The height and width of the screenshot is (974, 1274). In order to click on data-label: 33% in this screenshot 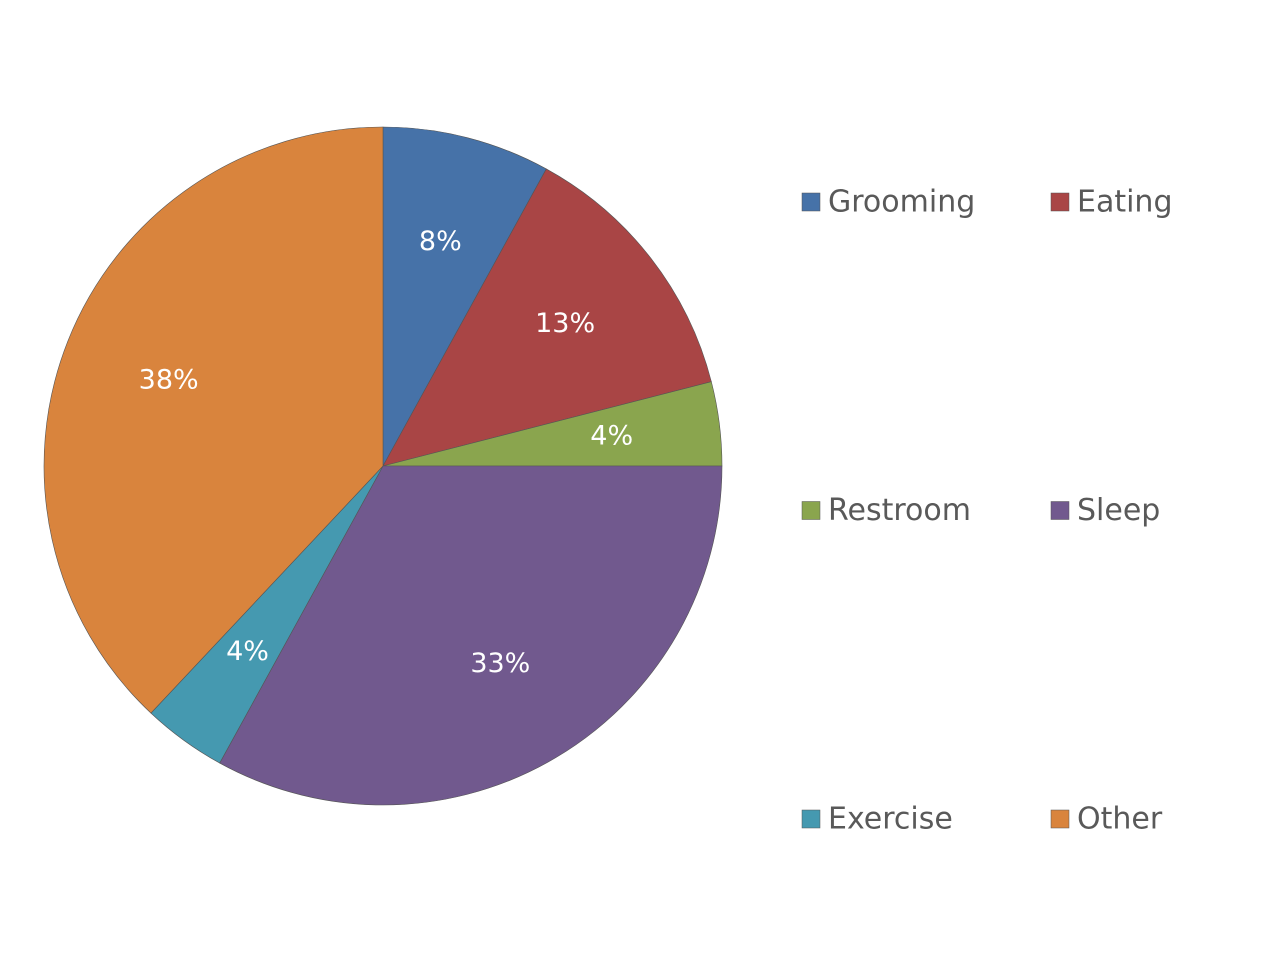, I will do `click(500, 663)`.